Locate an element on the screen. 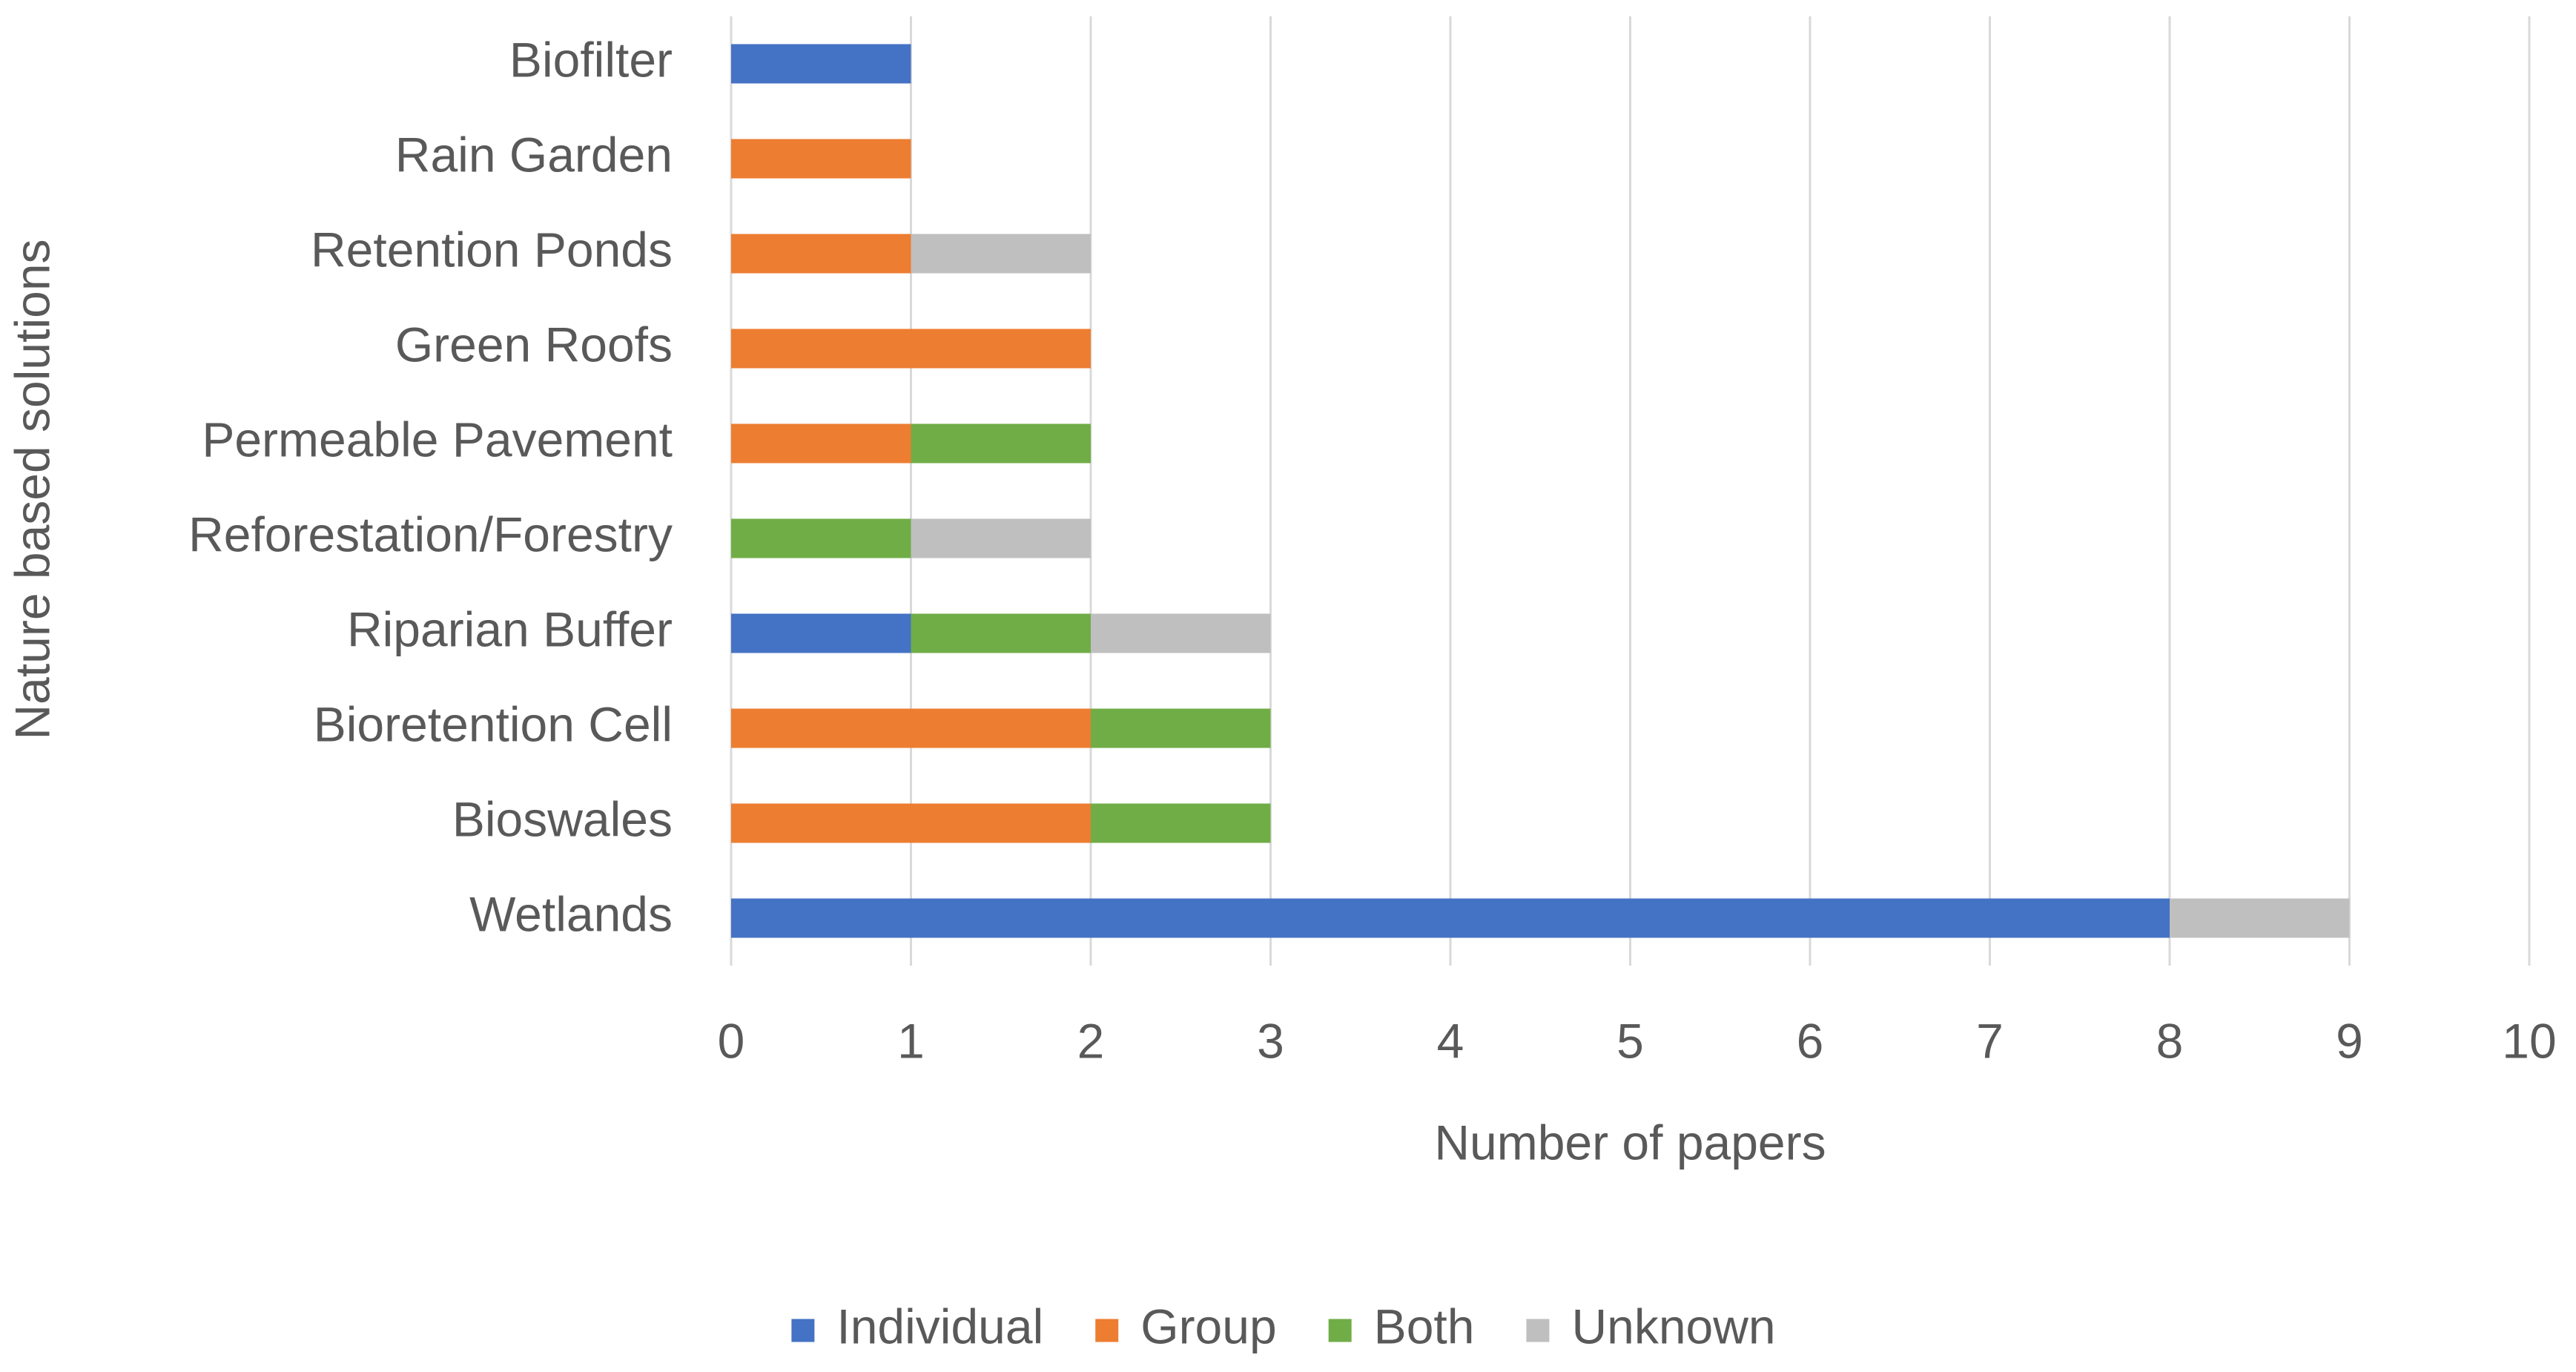 The image size is (2576, 1372). x-tick-label: 5 is located at coordinates (1630, 1040).